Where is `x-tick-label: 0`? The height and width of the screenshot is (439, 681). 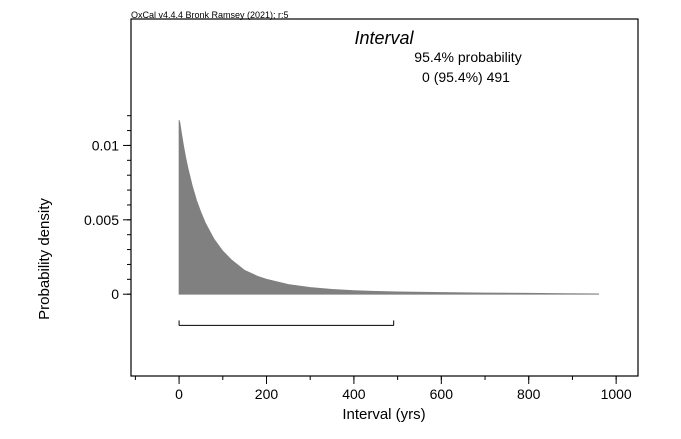
x-tick-label: 0 is located at coordinates (179, 394).